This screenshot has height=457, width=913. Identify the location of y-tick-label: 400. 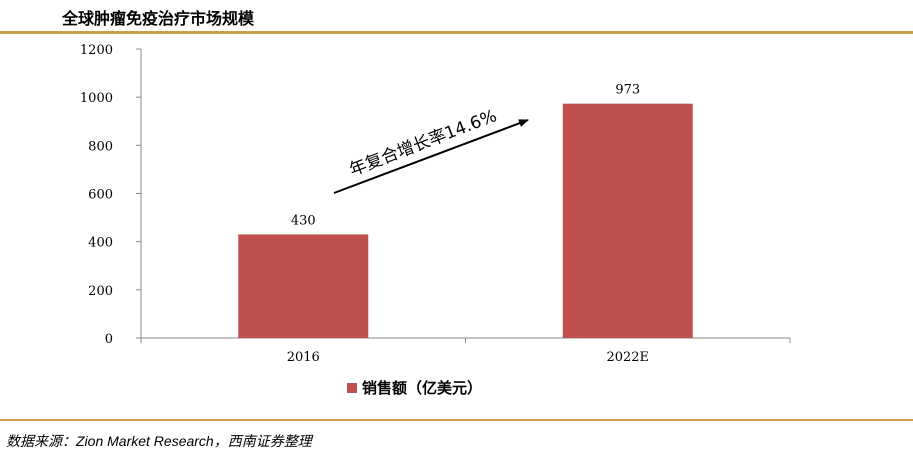
(100, 243).